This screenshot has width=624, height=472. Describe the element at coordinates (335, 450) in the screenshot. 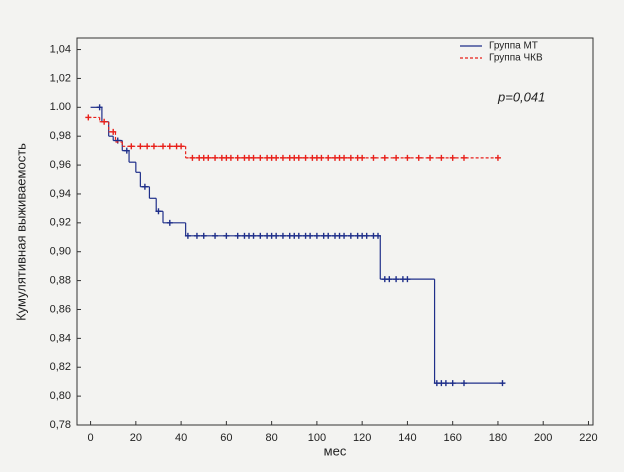

I see `x-axis-label: мес` at that location.